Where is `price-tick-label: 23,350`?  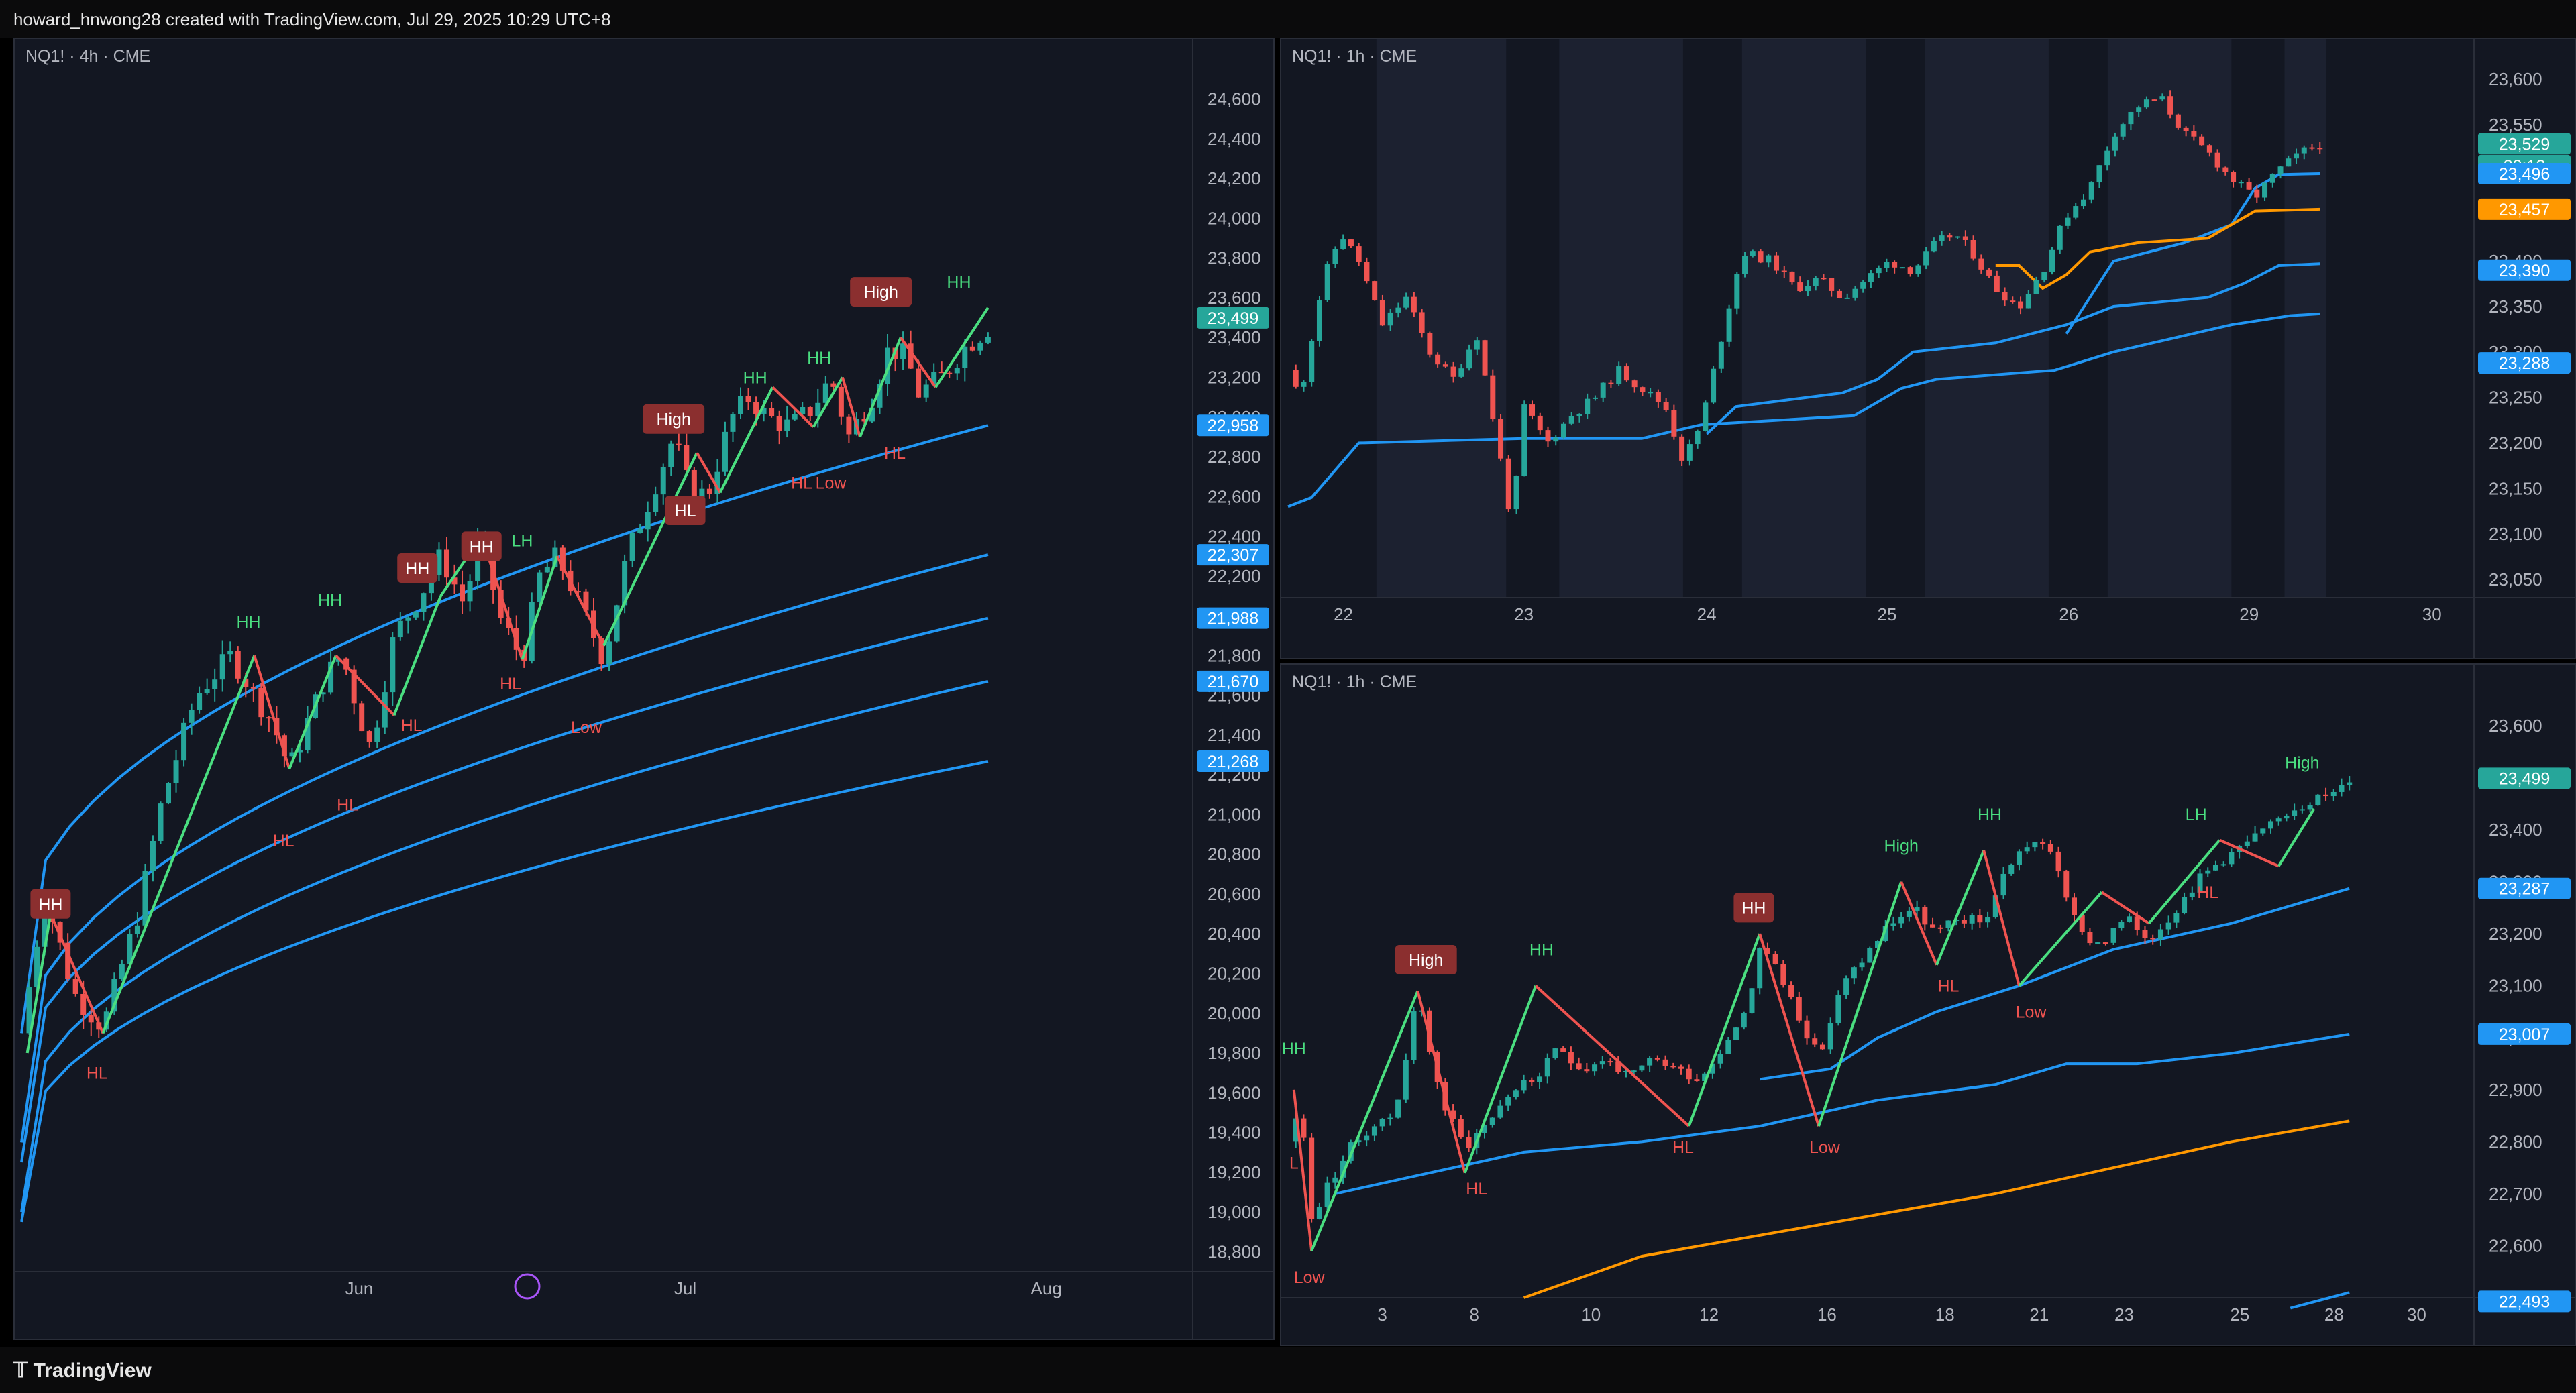 price-tick-label: 23,350 is located at coordinates (2515, 307).